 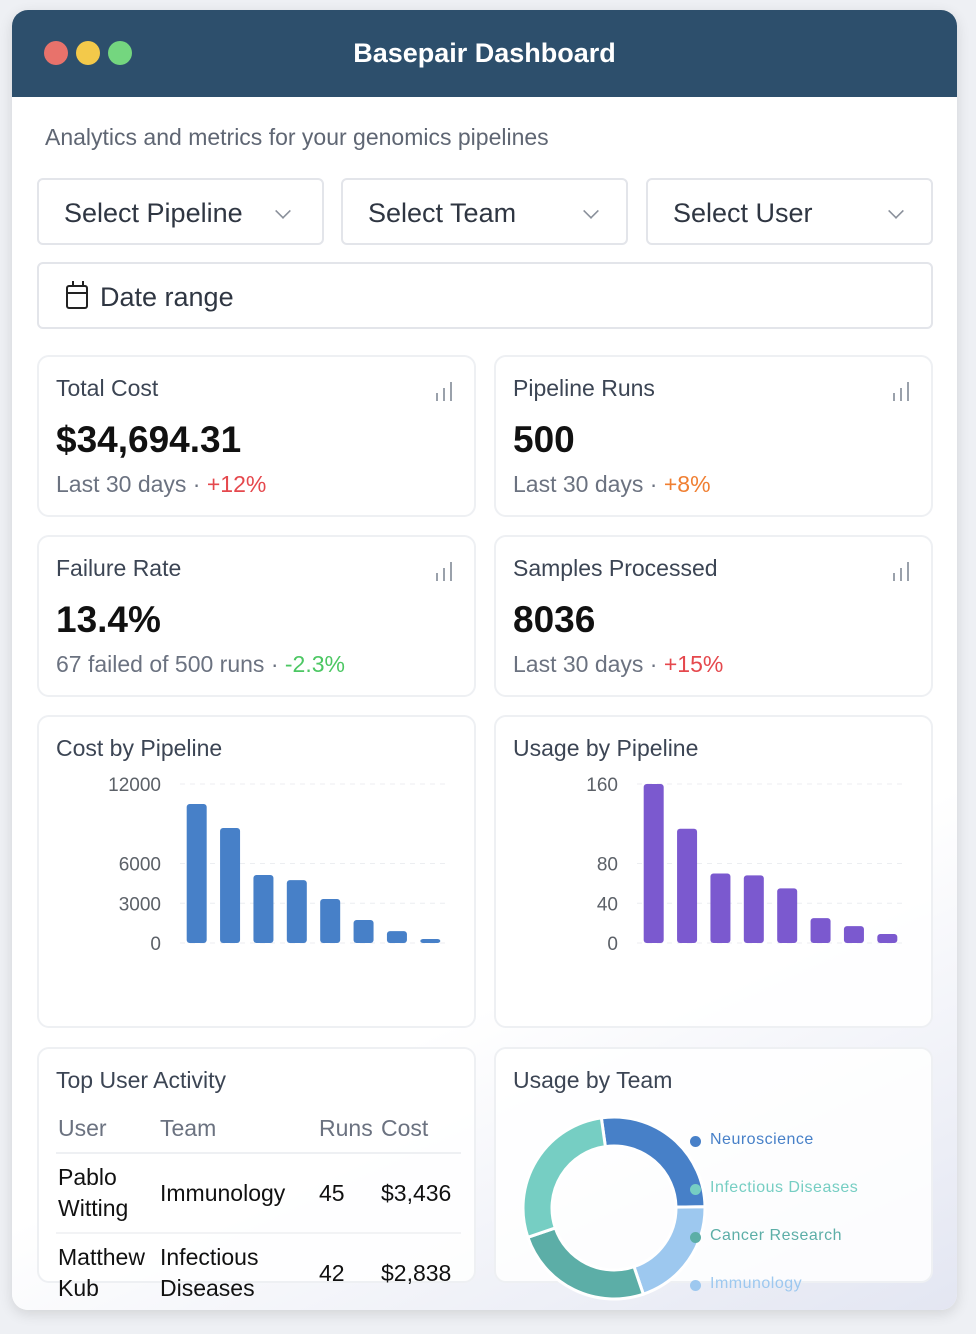 I want to click on user-select-label: Select User, so click(x=743, y=213).